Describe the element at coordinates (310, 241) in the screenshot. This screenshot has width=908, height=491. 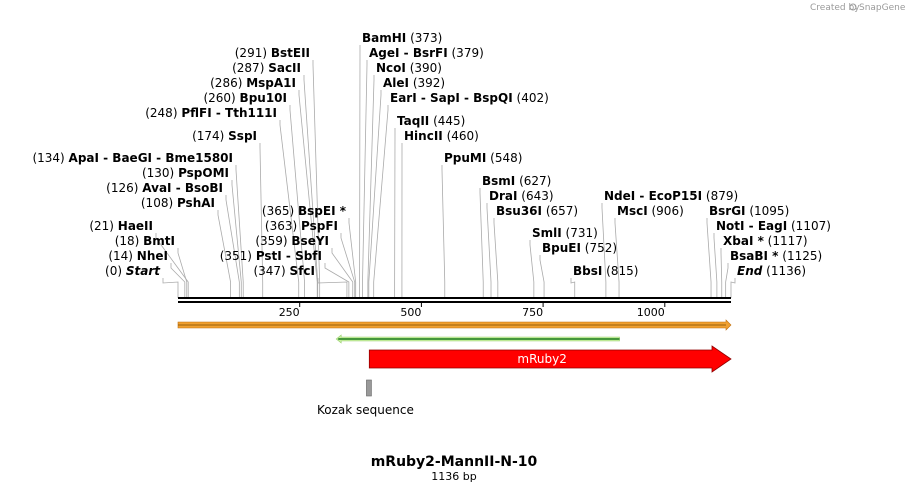
I see `site-name: BseYI` at that location.